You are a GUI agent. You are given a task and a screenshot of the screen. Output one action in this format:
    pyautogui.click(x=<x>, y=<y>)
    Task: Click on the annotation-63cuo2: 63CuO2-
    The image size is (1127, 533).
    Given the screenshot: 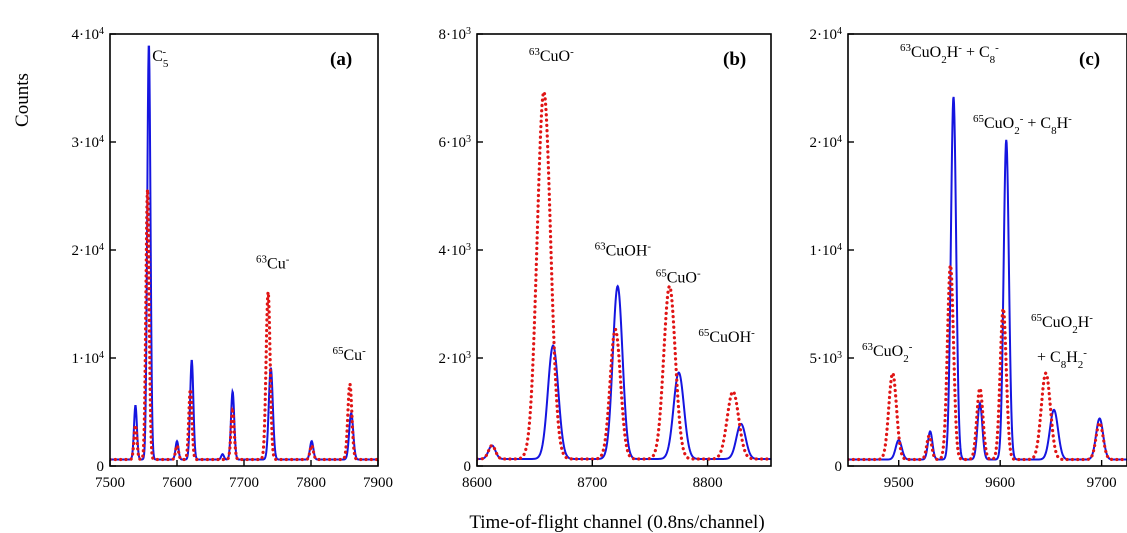 What is the action you would take?
    pyautogui.click(x=887, y=353)
    